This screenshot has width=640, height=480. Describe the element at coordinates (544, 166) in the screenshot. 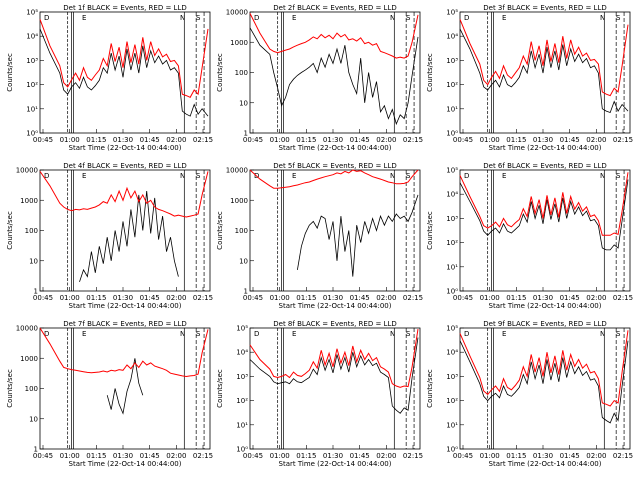

I see `chart-title: Det 6f BLACK = Events, RED = LLD` at that location.